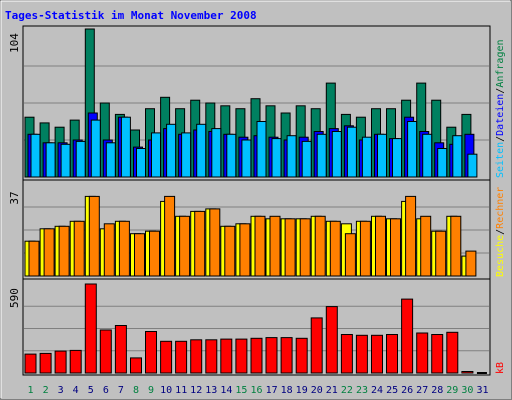 The image size is (512, 400). Describe the element at coordinates (136, 390) in the screenshot. I see `x-label-day-8: 8` at that location.